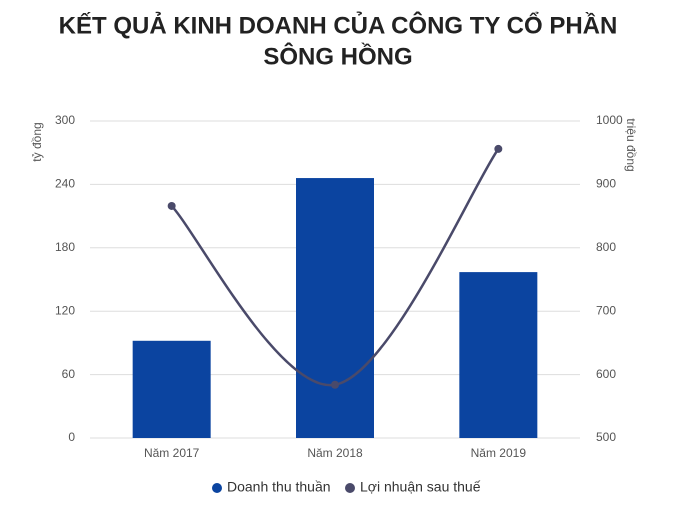 The height and width of the screenshot is (506, 696). Describe the element at coordinates (499, 453) in the screenshot. I see `x-tick-label: Năm 2019` at that location.